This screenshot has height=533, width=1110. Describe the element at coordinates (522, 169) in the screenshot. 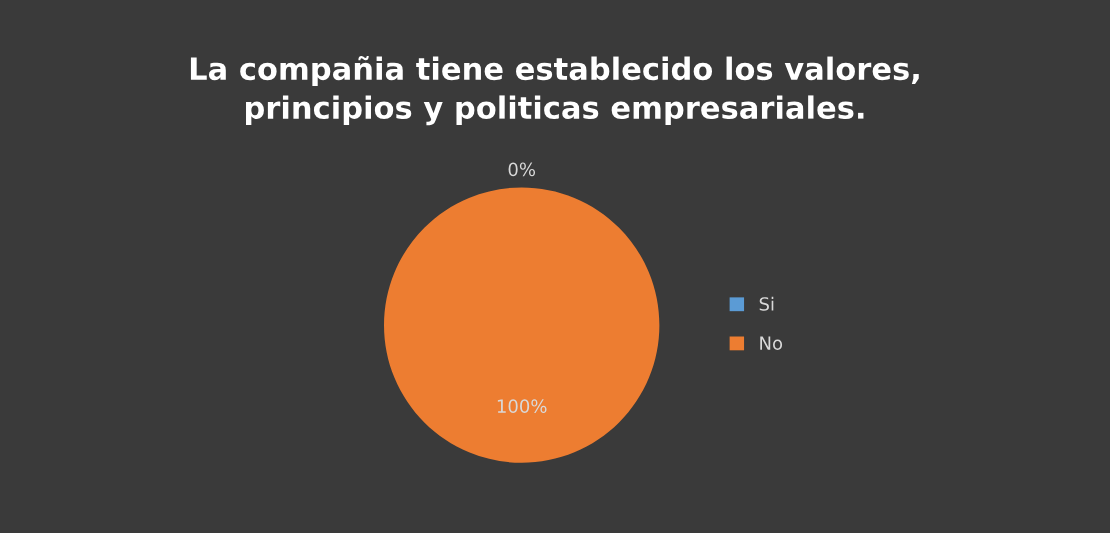

I see `text: 0%` at that location.